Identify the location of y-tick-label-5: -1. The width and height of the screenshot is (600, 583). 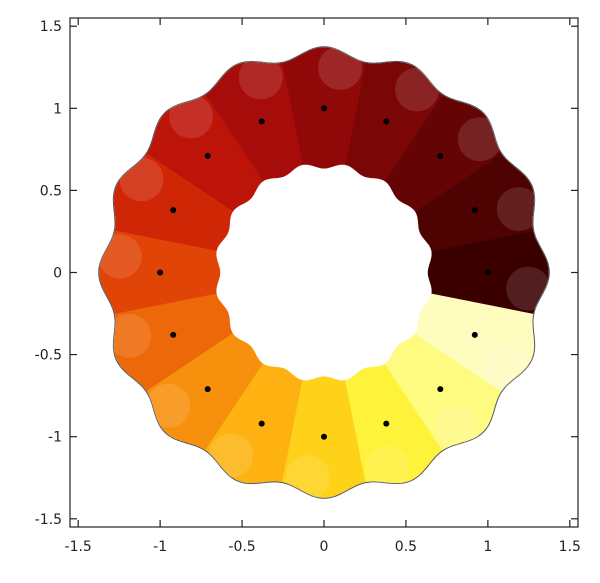
(55, 438).